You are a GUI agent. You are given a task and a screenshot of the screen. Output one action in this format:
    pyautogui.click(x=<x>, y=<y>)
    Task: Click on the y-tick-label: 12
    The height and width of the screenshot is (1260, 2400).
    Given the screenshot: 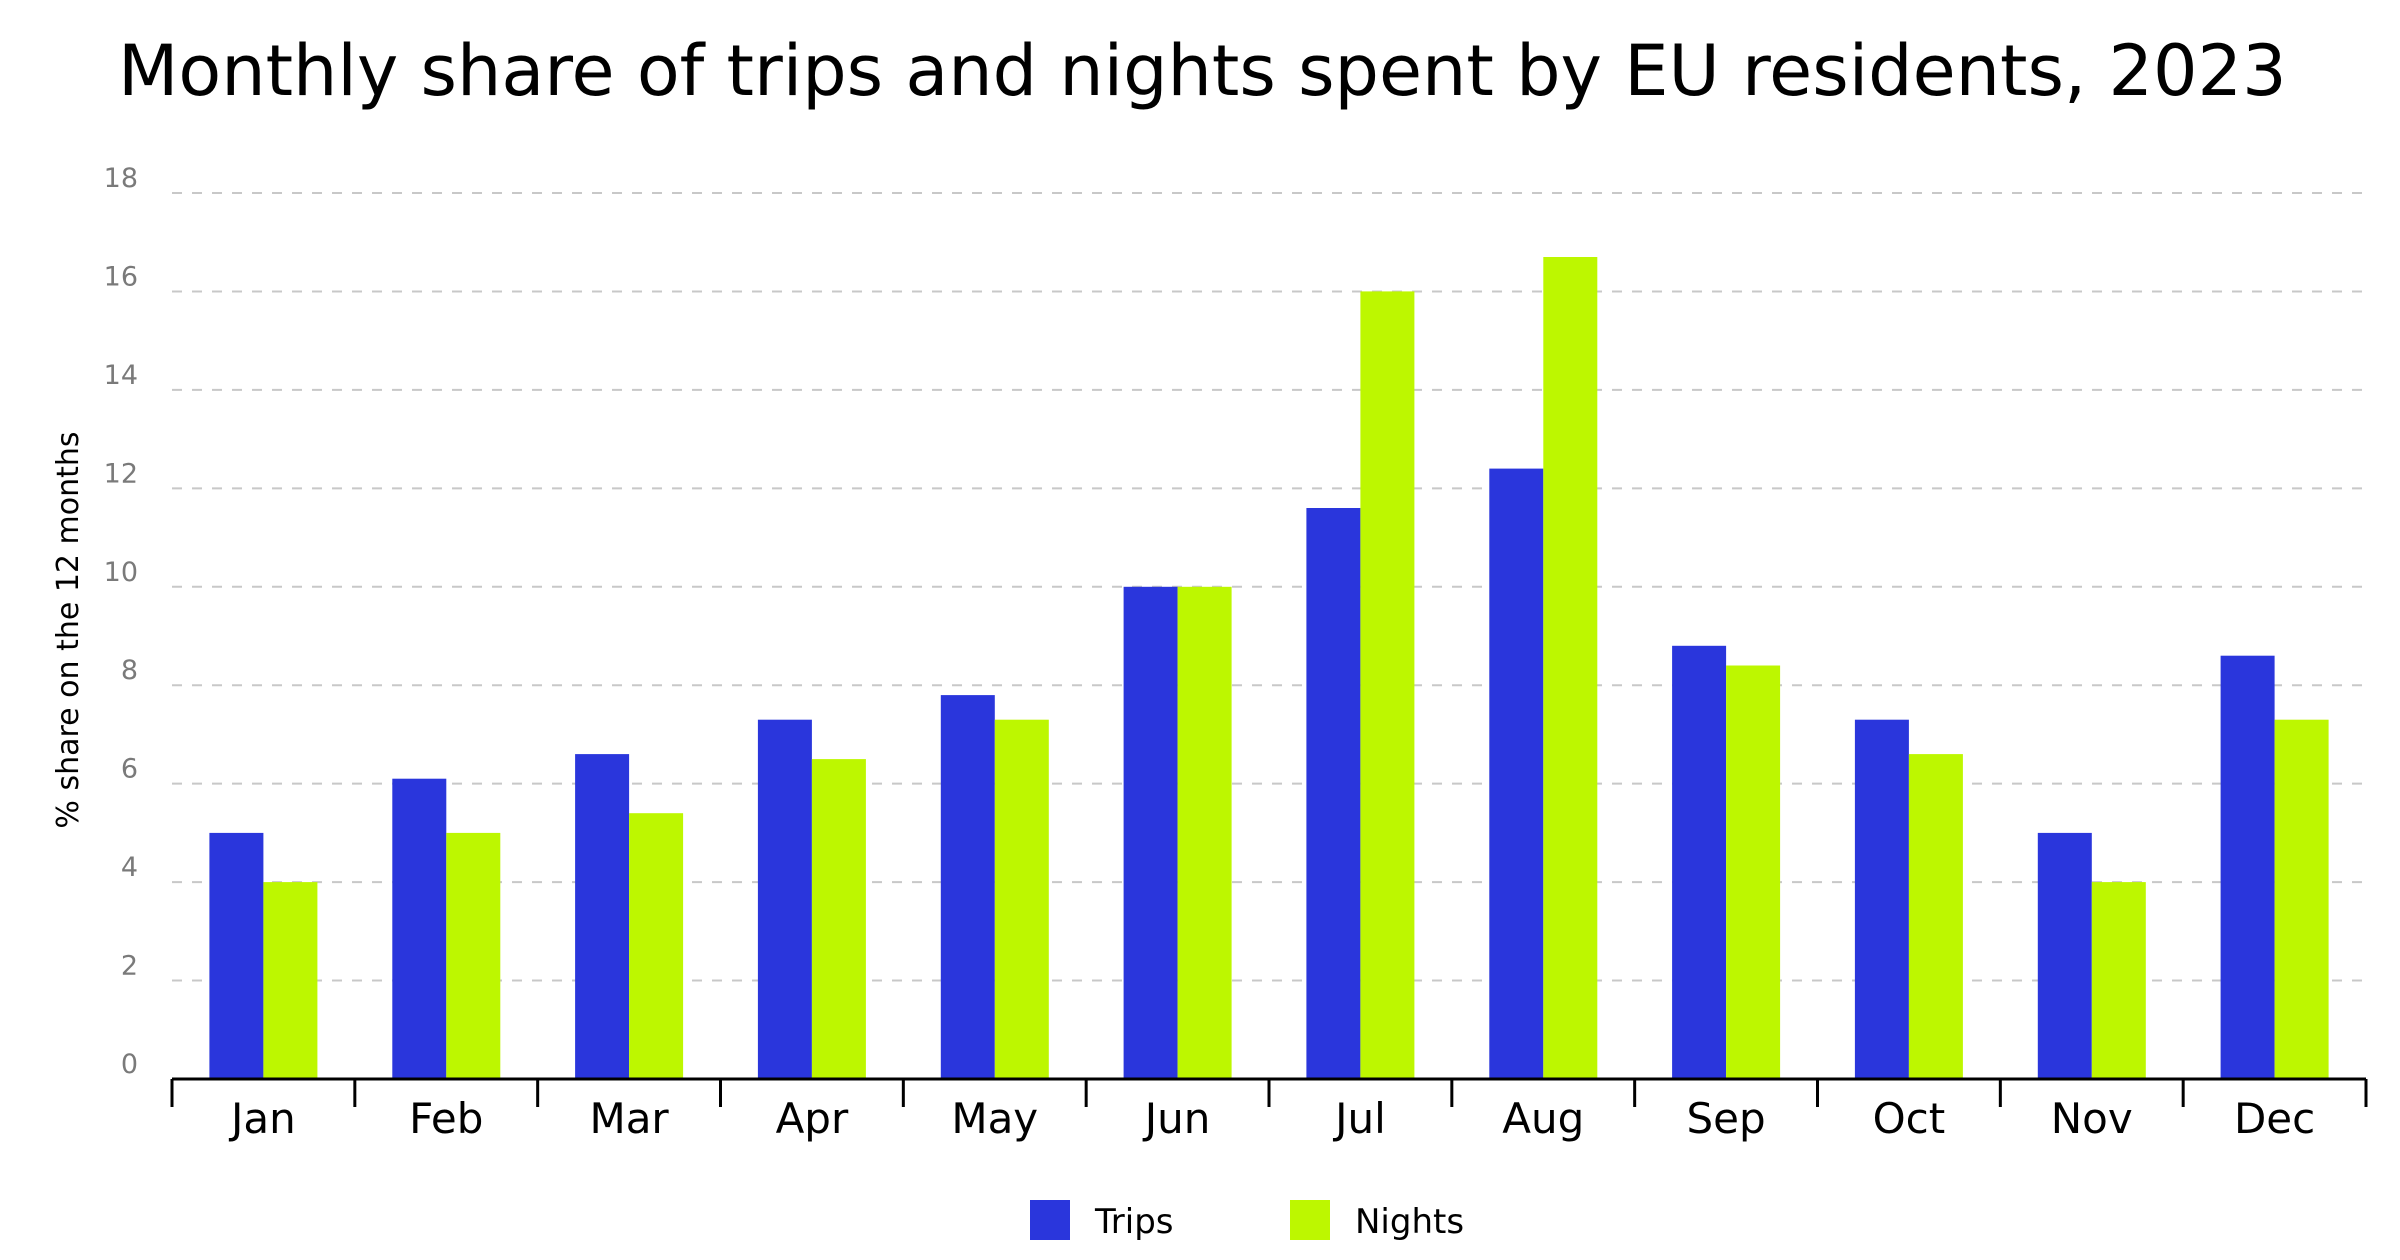 What is the action you would take?
    pyautogui.click(x=121, y=473)
    